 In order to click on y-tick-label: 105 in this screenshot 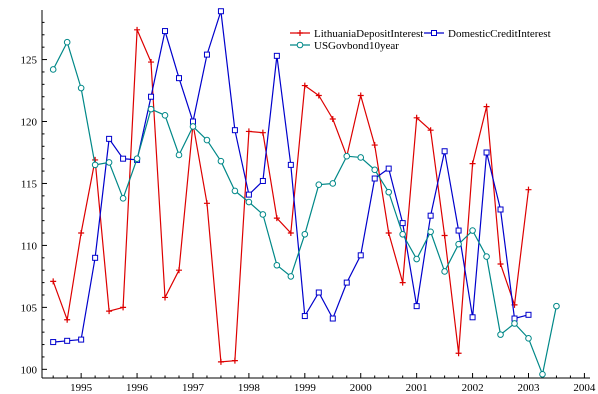, I will do `click(29, 308)`.